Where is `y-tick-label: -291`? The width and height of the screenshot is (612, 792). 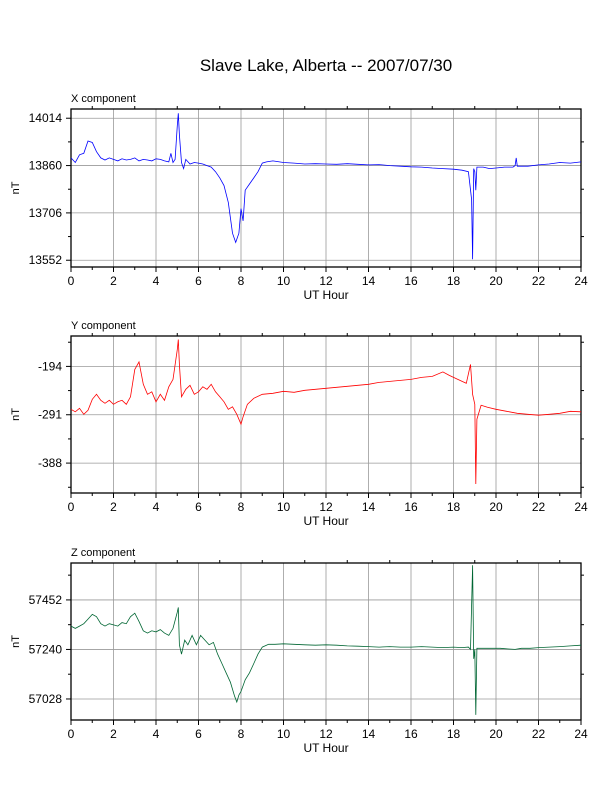
y-tick-label: -291 is located at coordinates (50, 415).